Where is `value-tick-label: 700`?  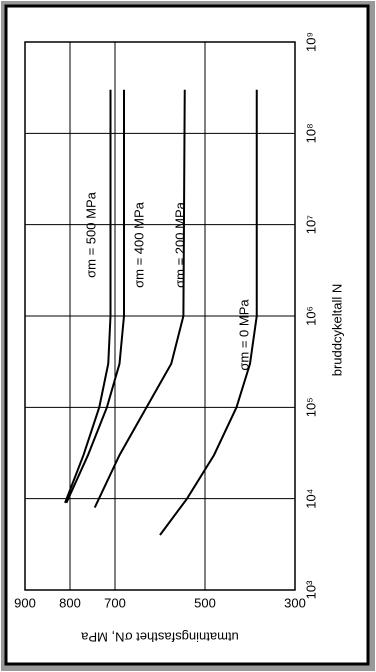 value-tick-label: 700 is located at coordinates (115, 602).